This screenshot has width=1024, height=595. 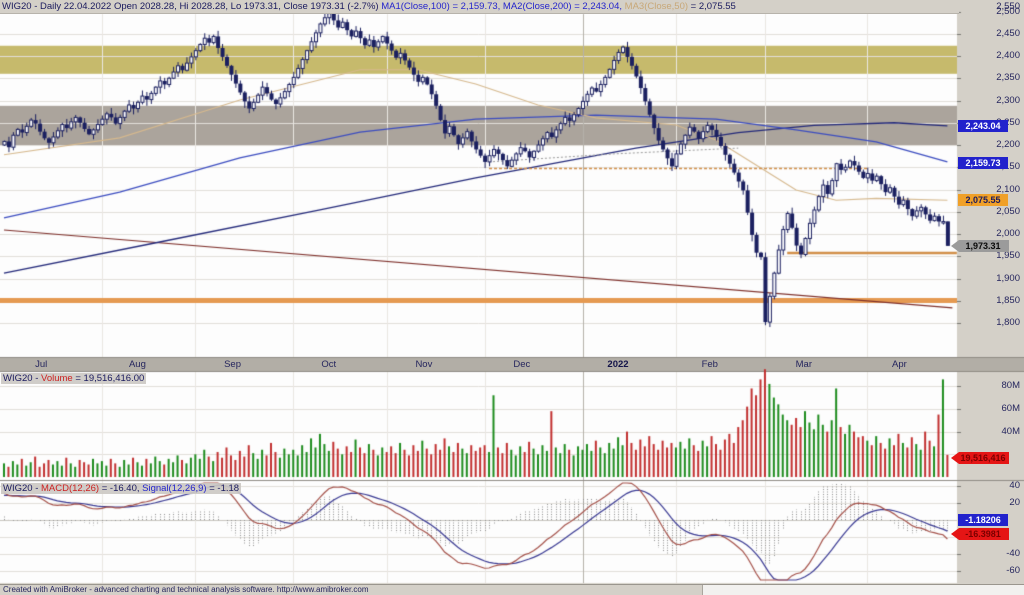 I want to click on price-axis-label: 1,900, so click(x=1008, y=278).